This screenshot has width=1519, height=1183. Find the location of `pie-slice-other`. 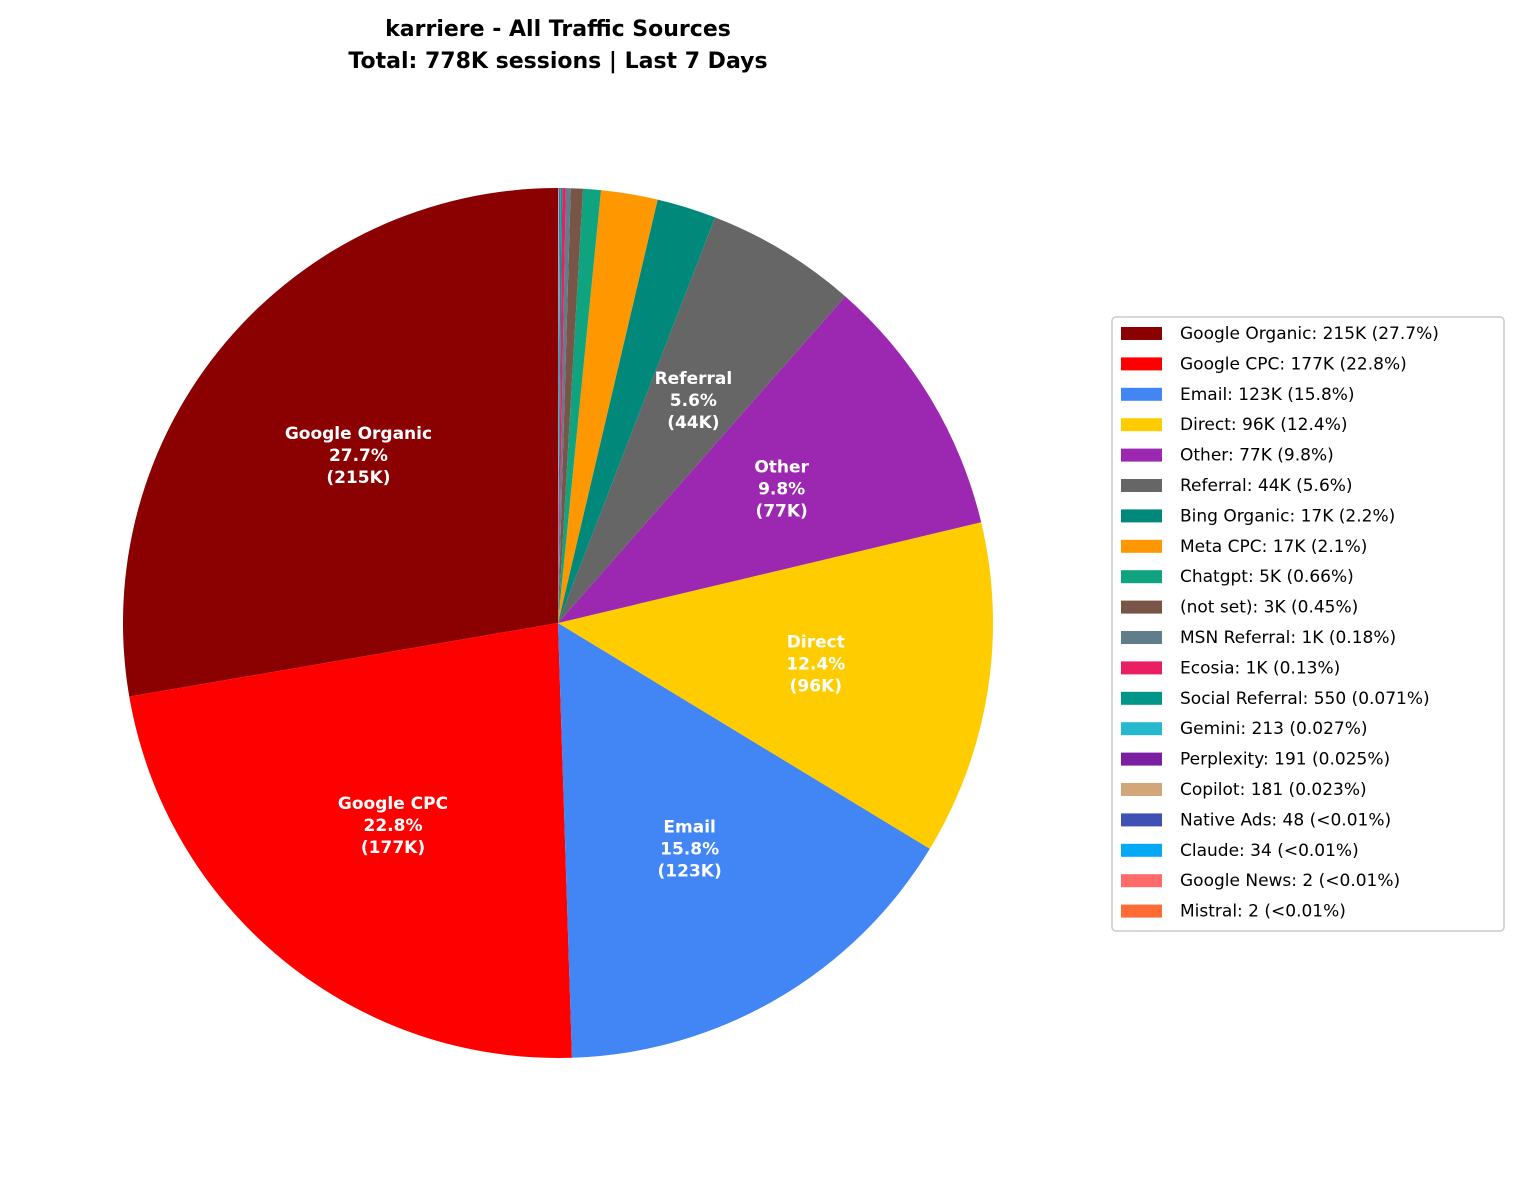

pie-slice-other is located at coordinates (770, 459).